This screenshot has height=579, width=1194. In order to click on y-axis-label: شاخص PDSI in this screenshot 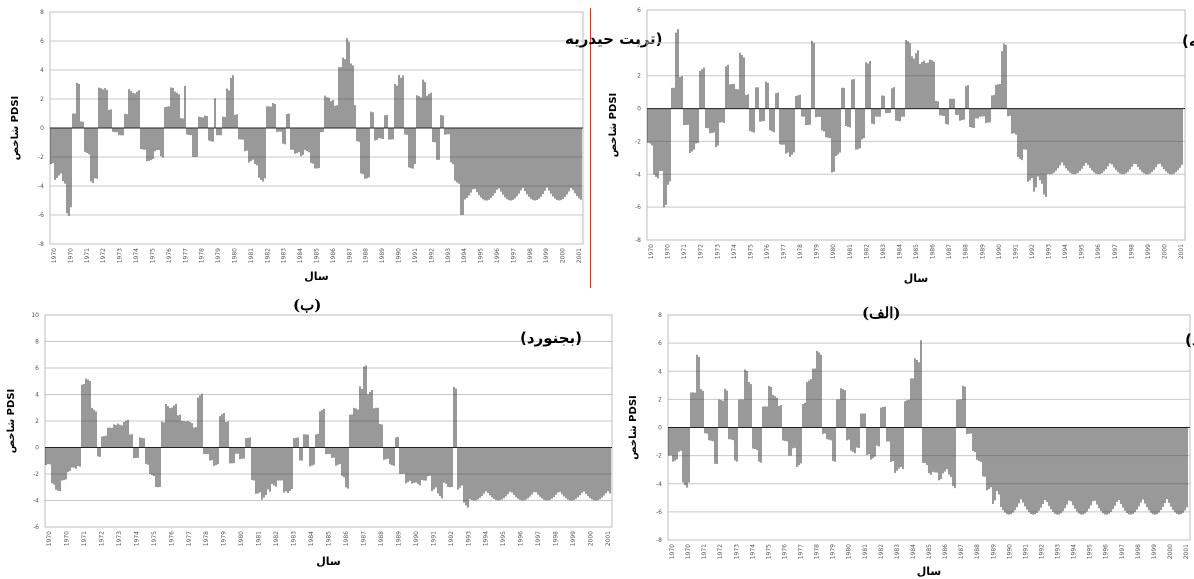, I will do `click(633, 427)`.